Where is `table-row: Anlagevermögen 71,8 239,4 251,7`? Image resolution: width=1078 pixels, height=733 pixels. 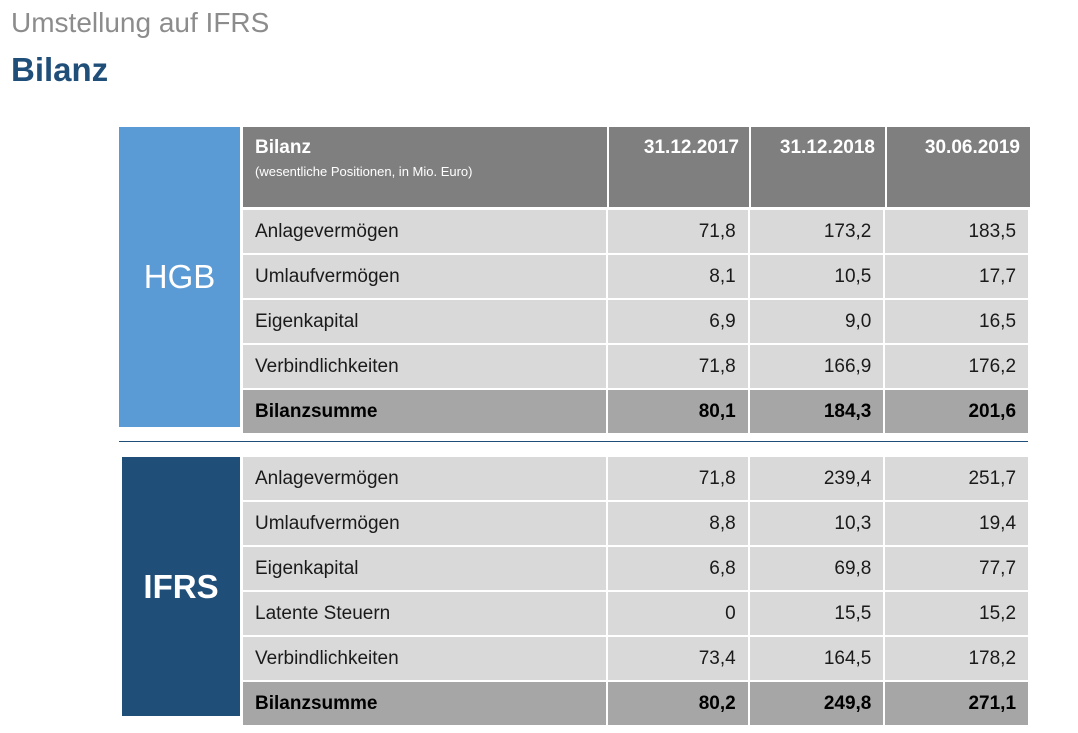
table-row: Anlagevermögen 71,8 239,4 251,7 is located at coordinates (636, 478).